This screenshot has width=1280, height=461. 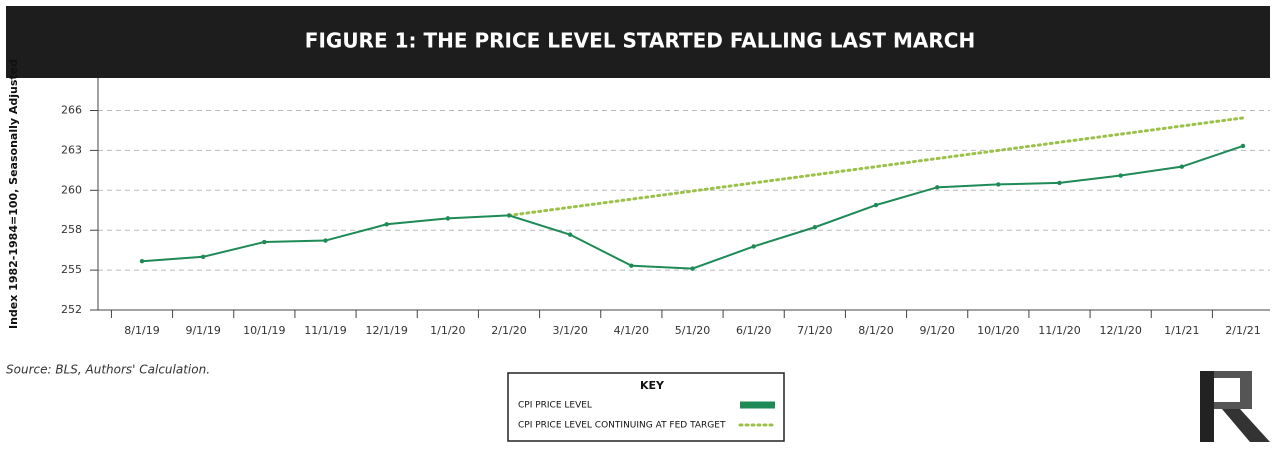 What do you see at coordinates (646, 407) in the screenshot?
I see `legend-box` at bounding box center [646, 407].